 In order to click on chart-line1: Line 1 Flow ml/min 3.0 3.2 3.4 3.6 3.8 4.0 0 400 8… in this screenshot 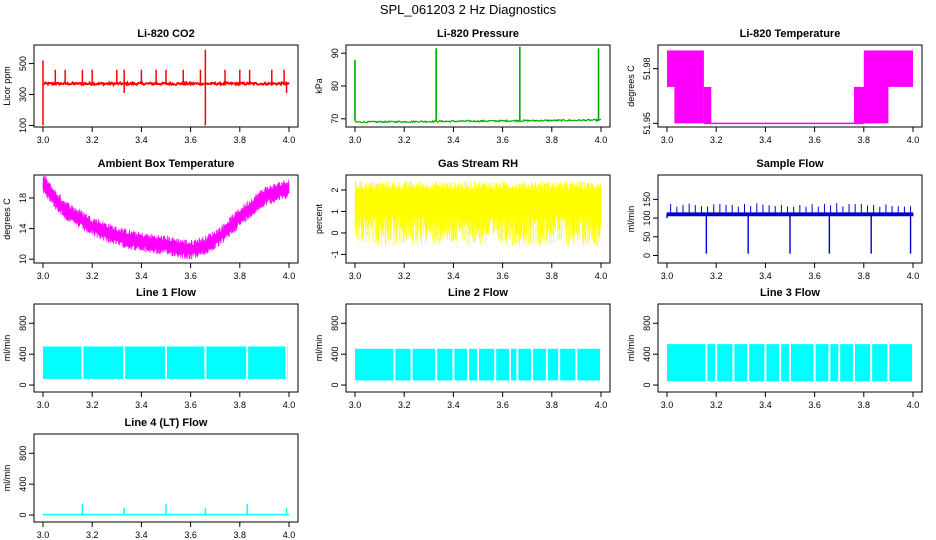, I will do `click(150, 348)`.